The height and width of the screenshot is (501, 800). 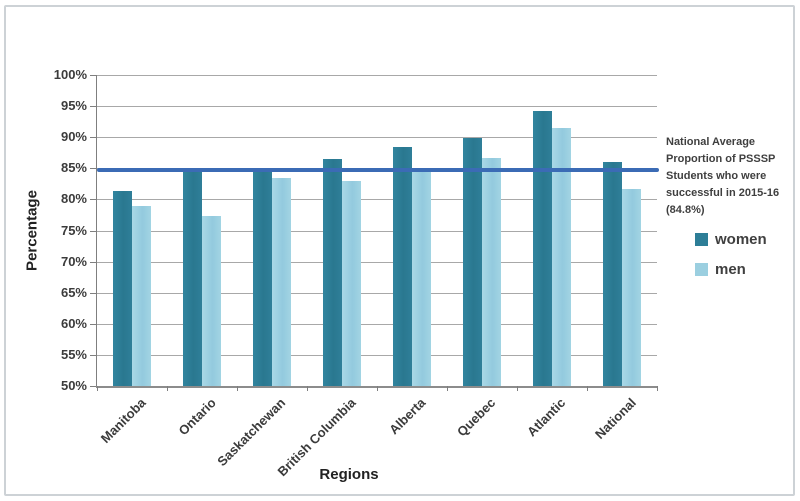 What do you see at coordinates (197, 417) in the screenshot?
I see `x-category-label: Ontario` at bounding box center [197, 417].